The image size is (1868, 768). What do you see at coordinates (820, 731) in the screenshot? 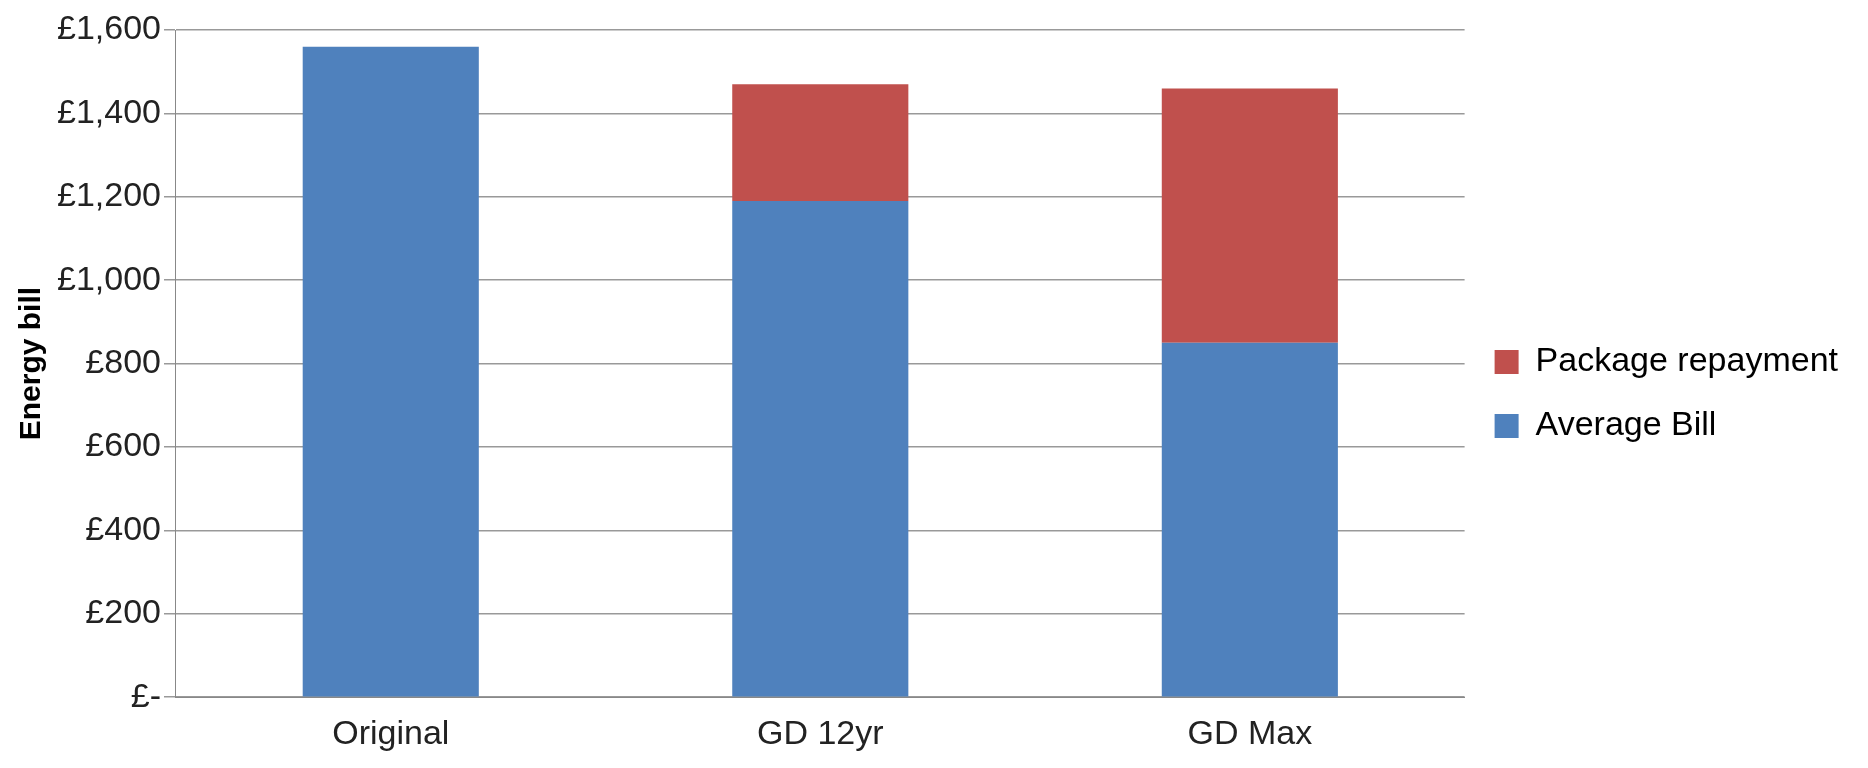
I see `x-tick-label: GD 12yr` at bounding box center [820, 731].